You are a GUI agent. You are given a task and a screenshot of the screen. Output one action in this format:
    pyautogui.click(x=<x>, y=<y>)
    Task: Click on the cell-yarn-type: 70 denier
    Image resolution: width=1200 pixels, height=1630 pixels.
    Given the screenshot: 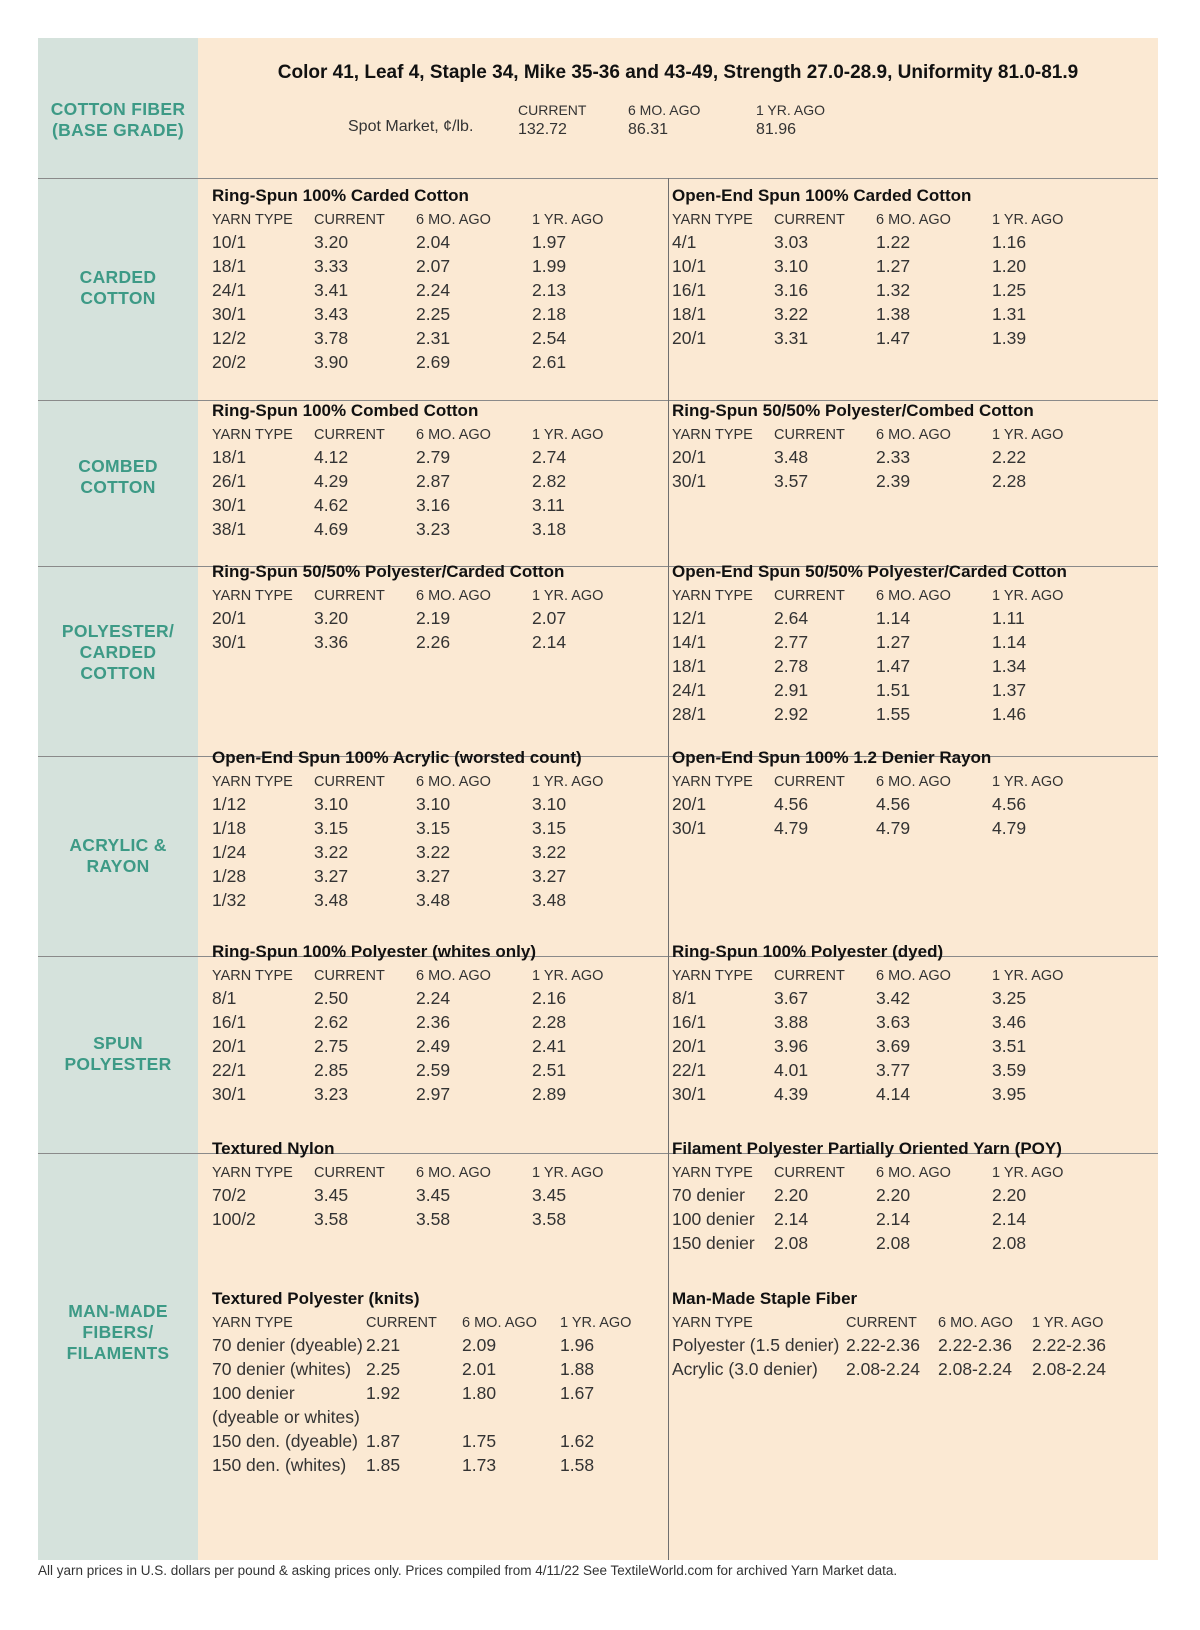 What is the action you would take?
    pyautogui.click(x=708, y=1195)
    